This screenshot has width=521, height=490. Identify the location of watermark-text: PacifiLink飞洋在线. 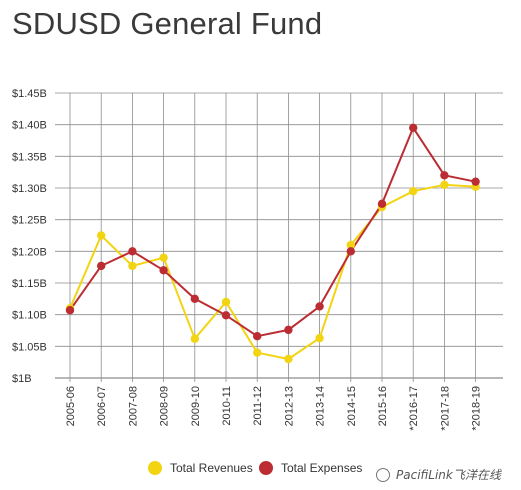
(448, 475).